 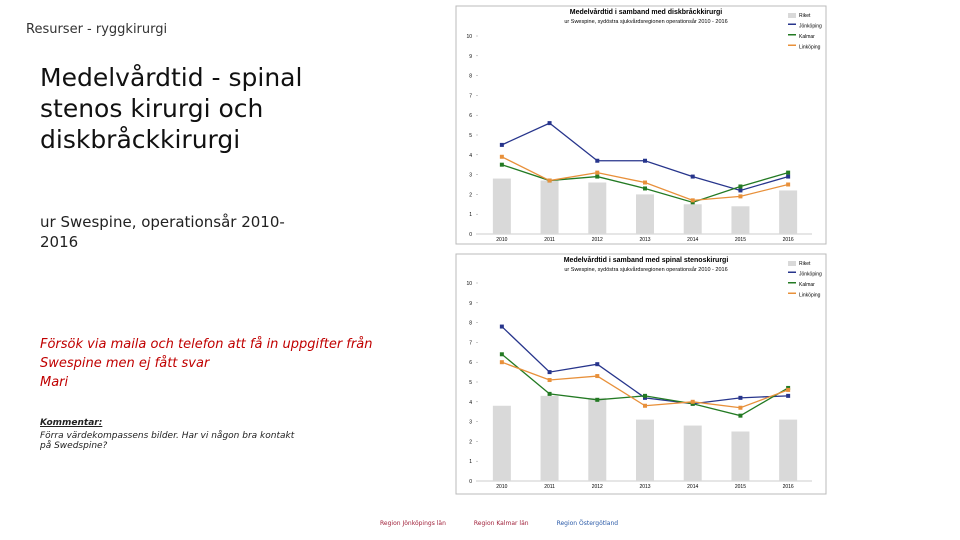 What do you see at coordinates (470, 77) in the screenshot?
I see `y-tick-label: 8` at bounding box center [470, 77].